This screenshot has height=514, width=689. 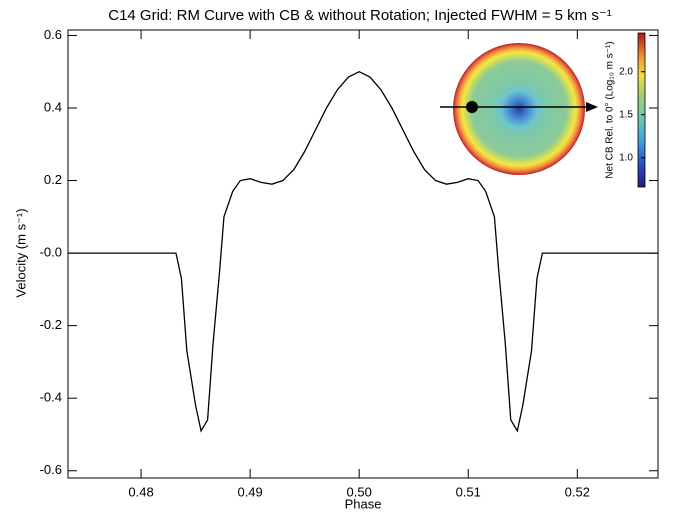 I want to click on x-tick-label: 0.52, so click(x=577, y=491).